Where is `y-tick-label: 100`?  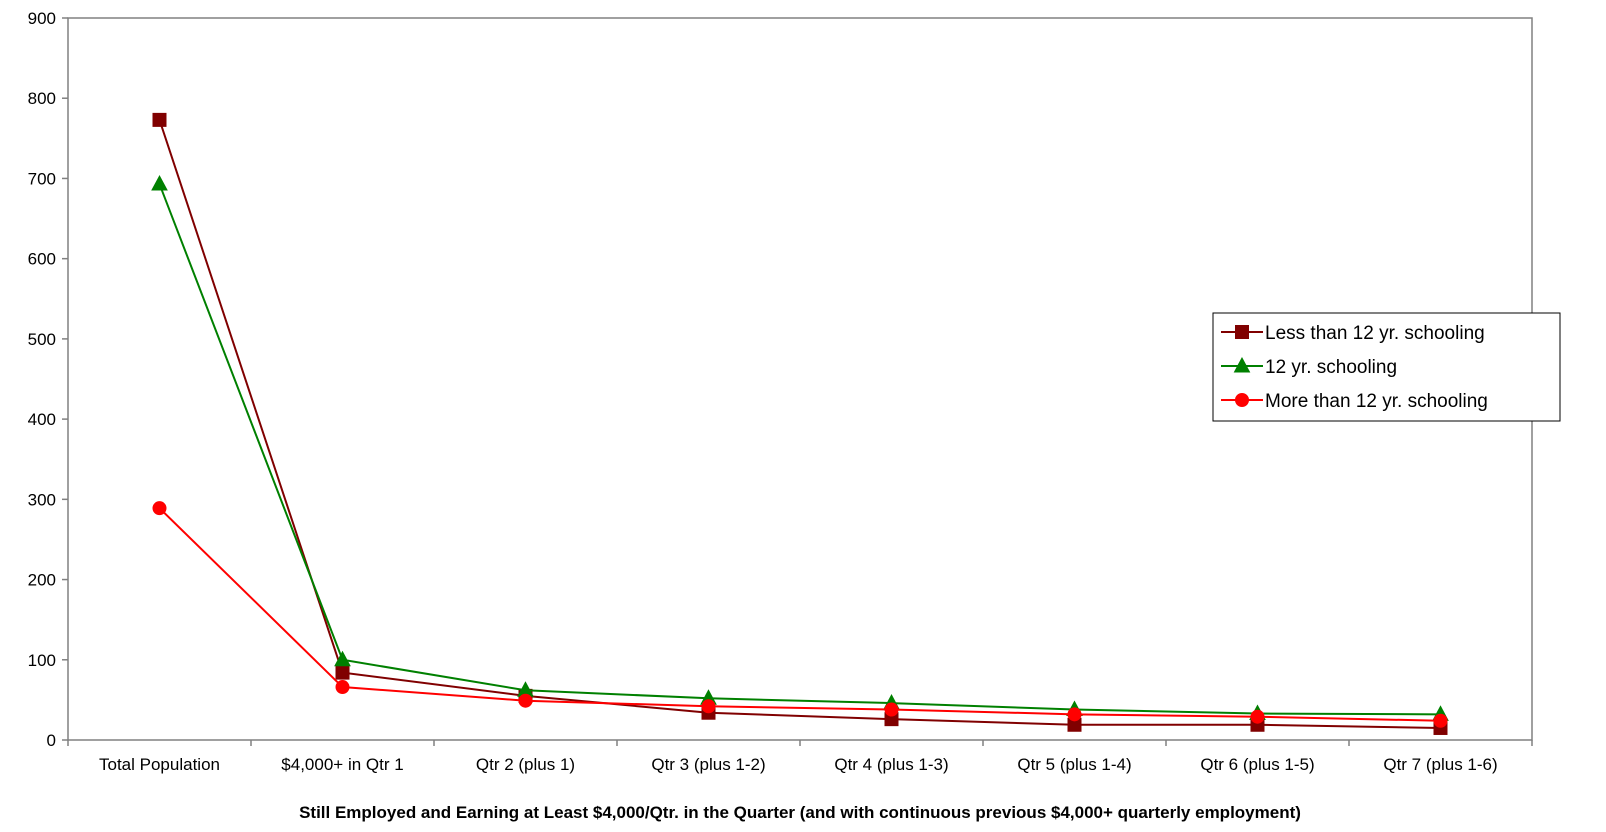 y-tick-label: 100 is located at coordinates (42, 660).